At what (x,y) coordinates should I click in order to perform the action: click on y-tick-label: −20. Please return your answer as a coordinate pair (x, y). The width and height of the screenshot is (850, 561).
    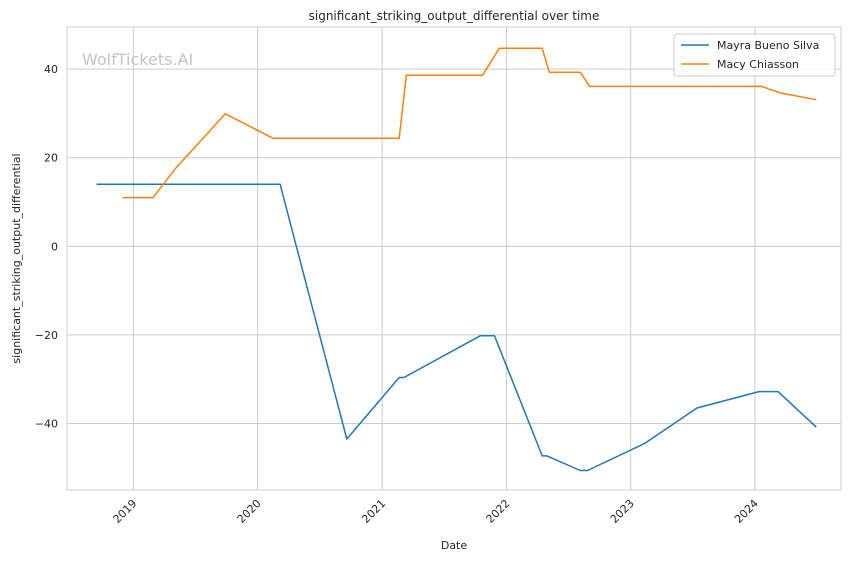
    Looking at the image, I should click on (46, 335).